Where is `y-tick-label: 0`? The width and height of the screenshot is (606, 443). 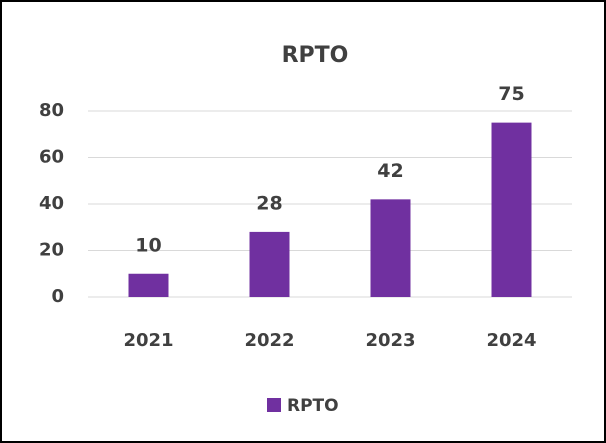
y-tick-label: 0 is located at coordinates (57, 296).